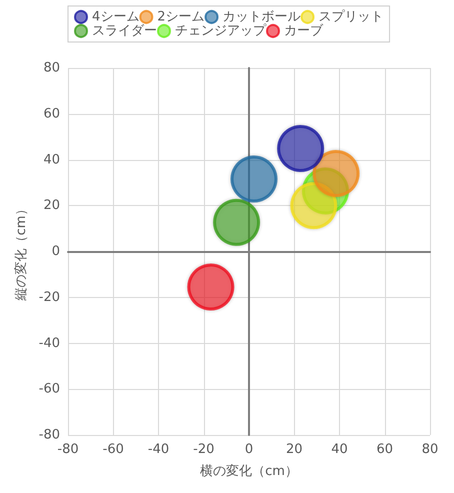 The image size is (454, 493). What do you see at coordinates (56, 251) in the screenshot?
I see `y-tick-label: 0` at bounding box center [56, 251].